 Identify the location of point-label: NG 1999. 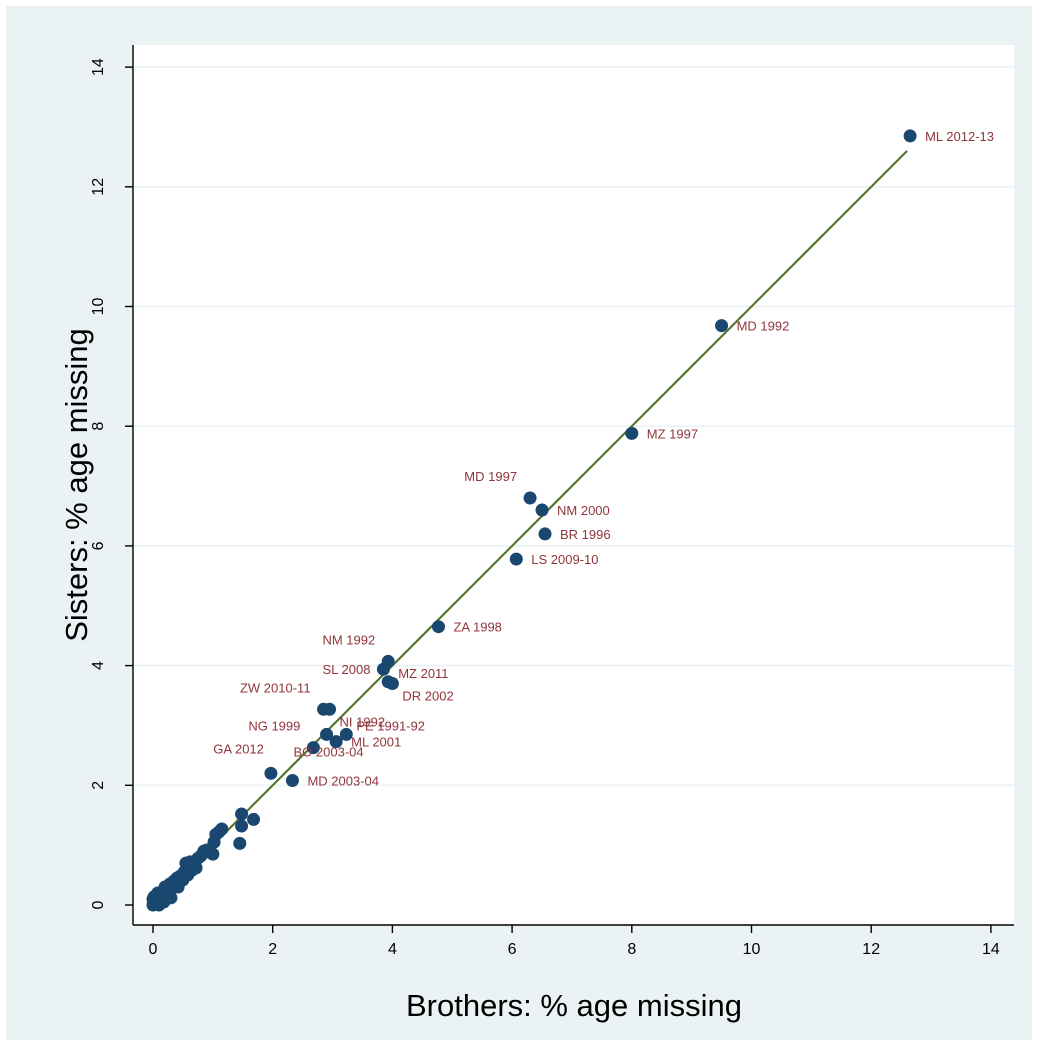
(274, 726).